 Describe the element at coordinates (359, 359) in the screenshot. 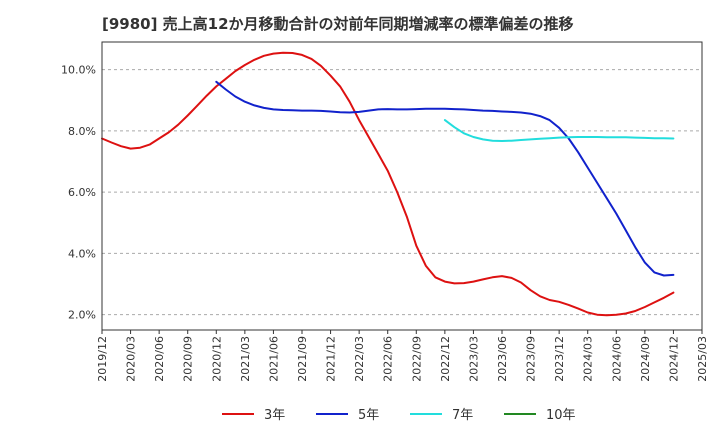

I see `x-tick-label: 2022/03` at that location.